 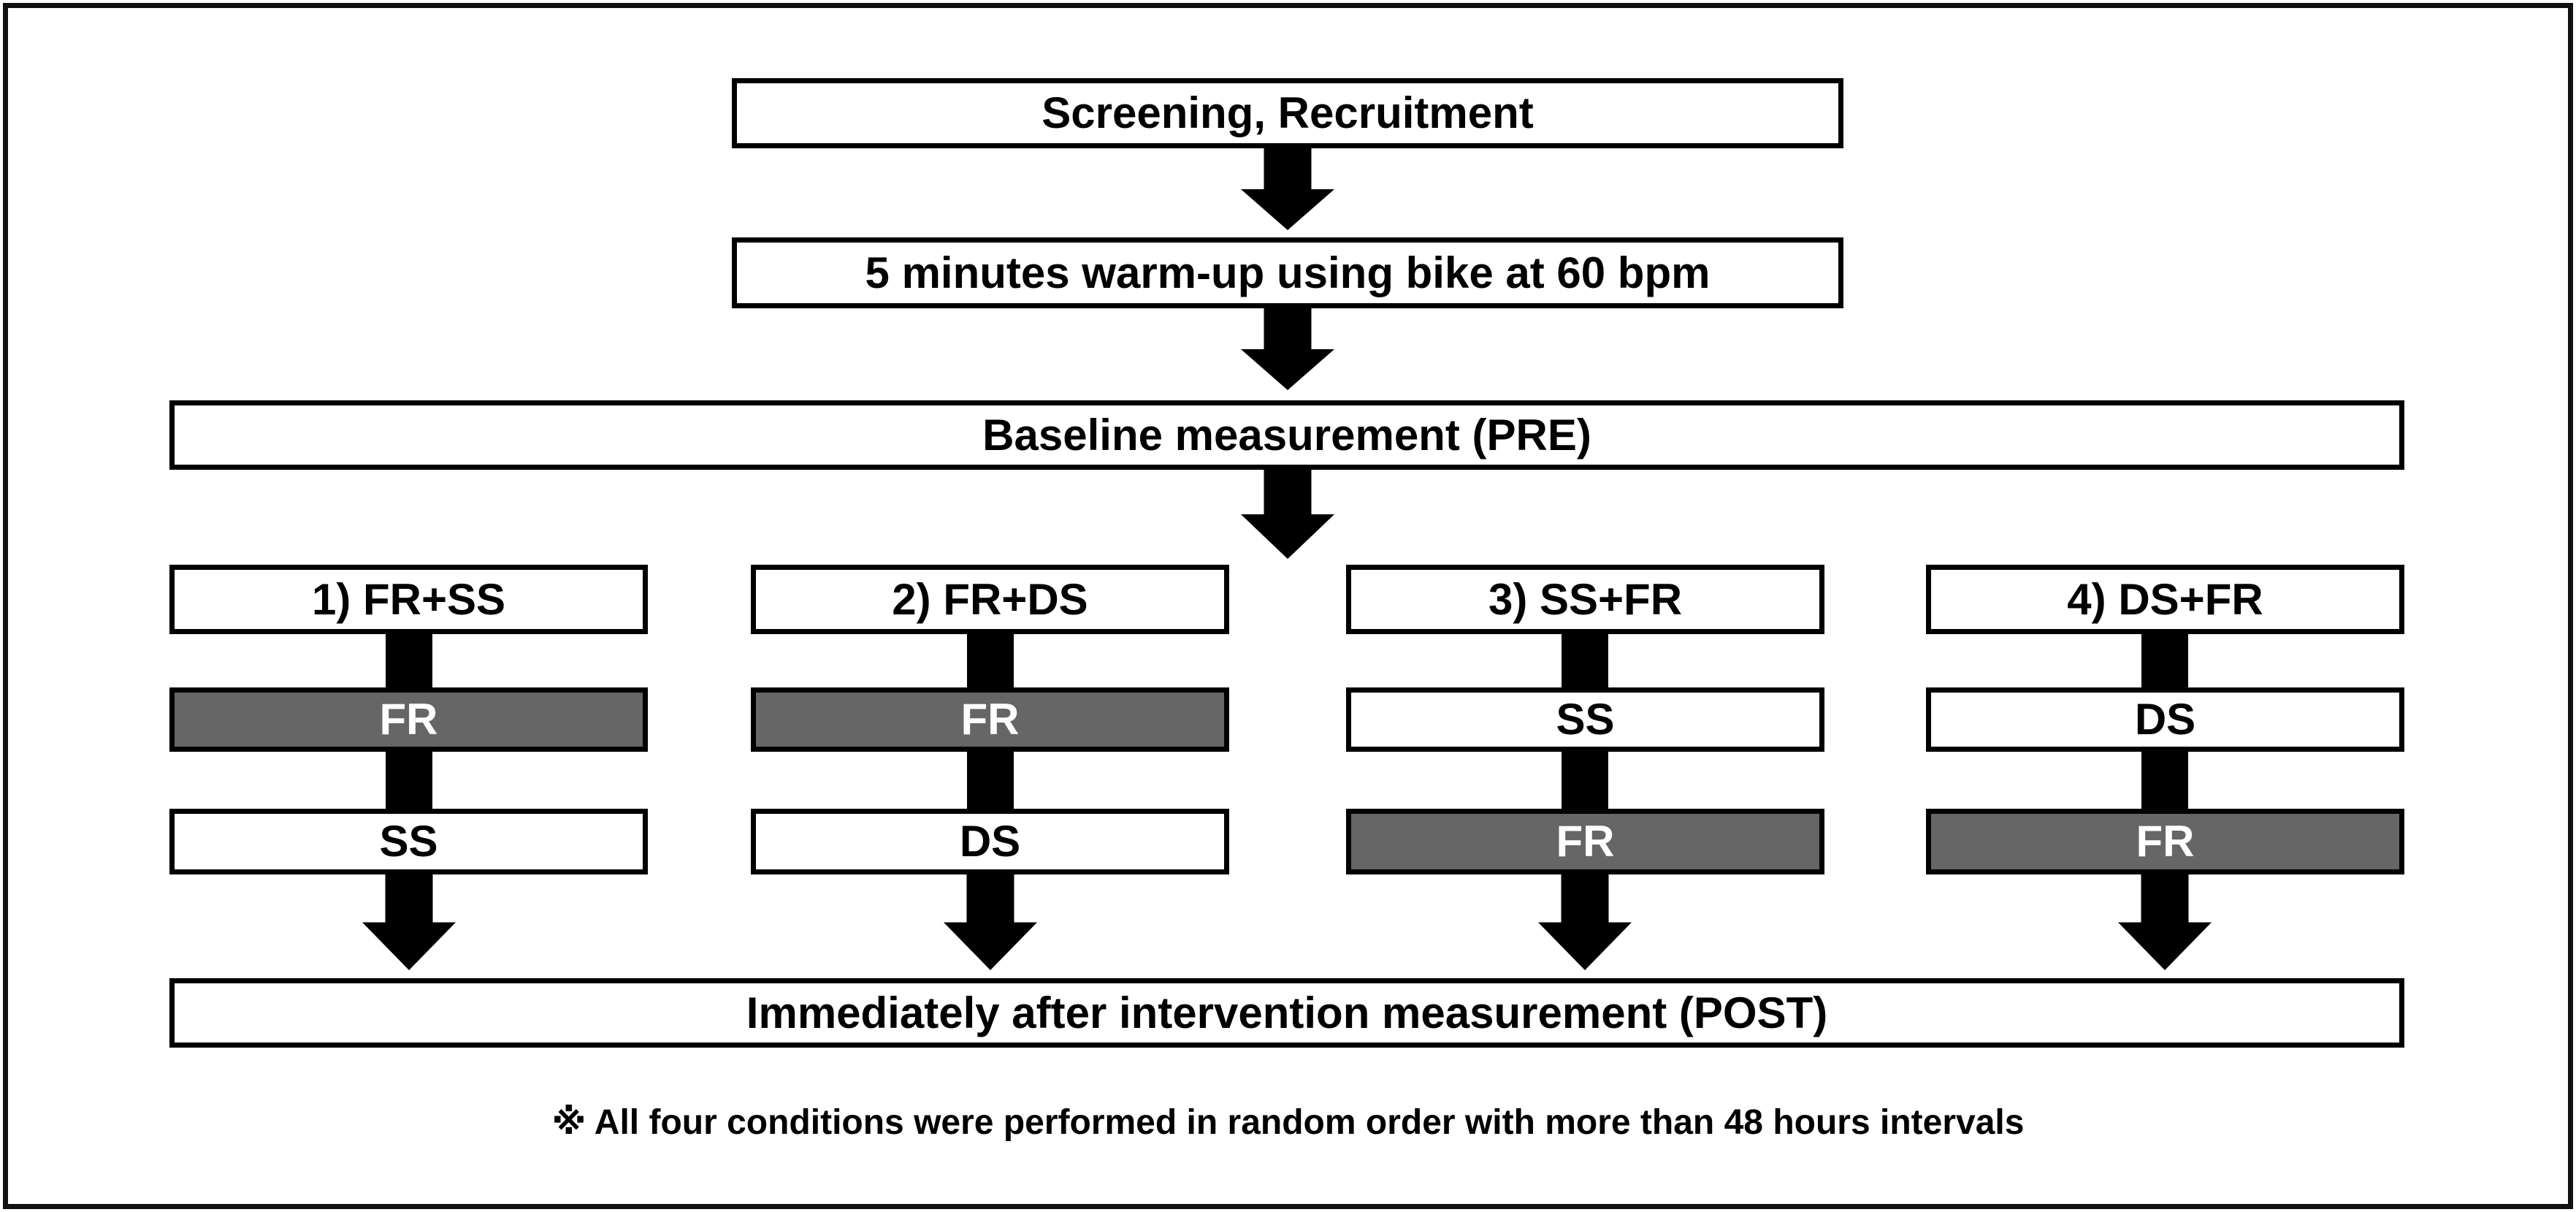 What do you see at coordinates (1585, 600) in the screenshot?
I see `condition-3-title-box: 3) SS+FR` at bounding box center [1585, 600].